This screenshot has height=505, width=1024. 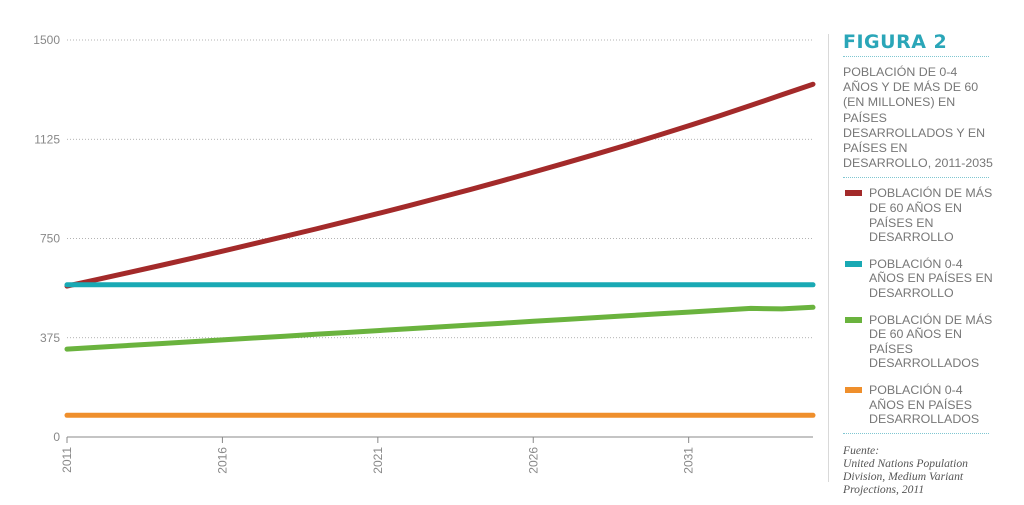 What do you see at coordinates (47, 139) in the screenshot?
I see `y-tick-label: 1125` at bounding box center [47, 139].